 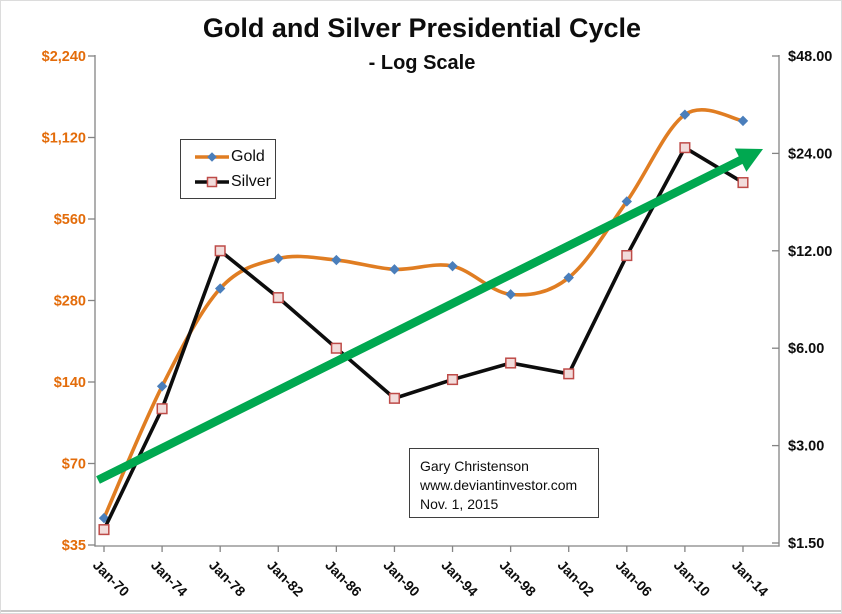 I want to click on x-axis-tick-label: Jan-94, so click(x=459, y=578).